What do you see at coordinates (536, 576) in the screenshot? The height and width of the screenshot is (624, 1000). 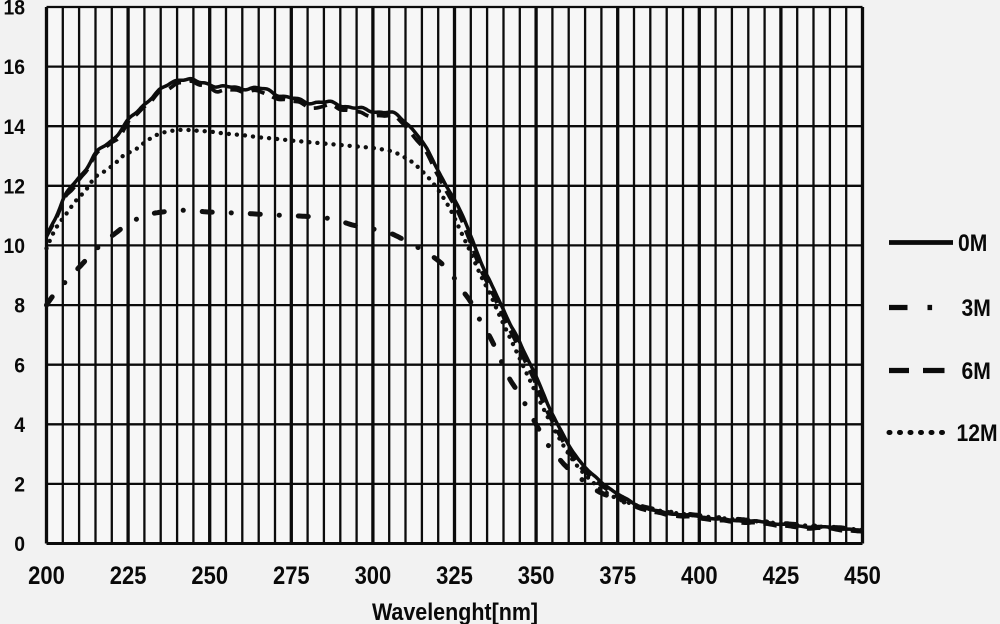 I see `svg-text: 350` at bounding box center [536, 576].